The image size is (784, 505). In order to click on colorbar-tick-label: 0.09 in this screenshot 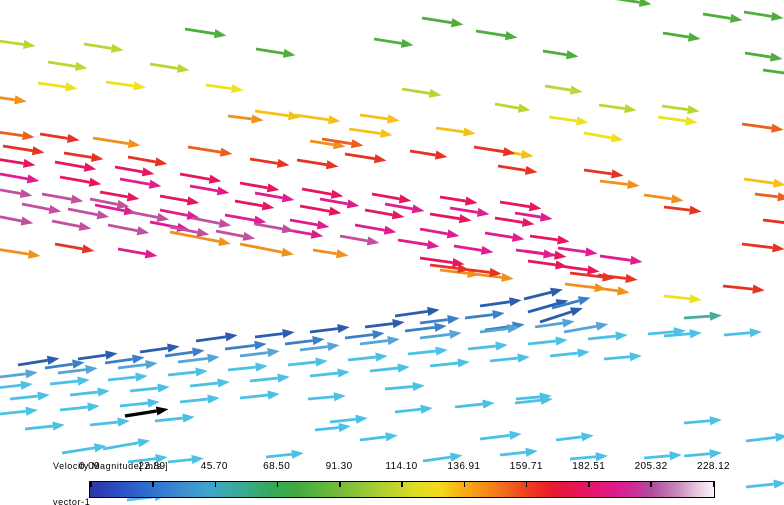, I will do `click(89, 466)`.